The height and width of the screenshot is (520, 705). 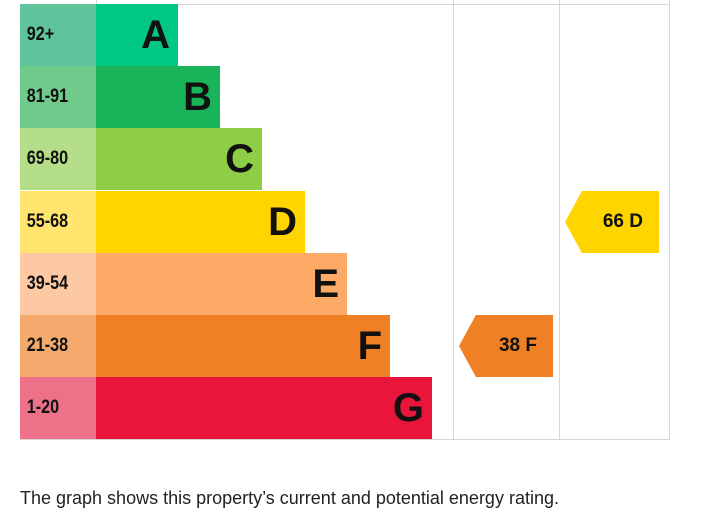 What do you see at coordinates (137, 35) in the screenshot?
I see `band-bar-a: A` at bounding box center [137, 35].